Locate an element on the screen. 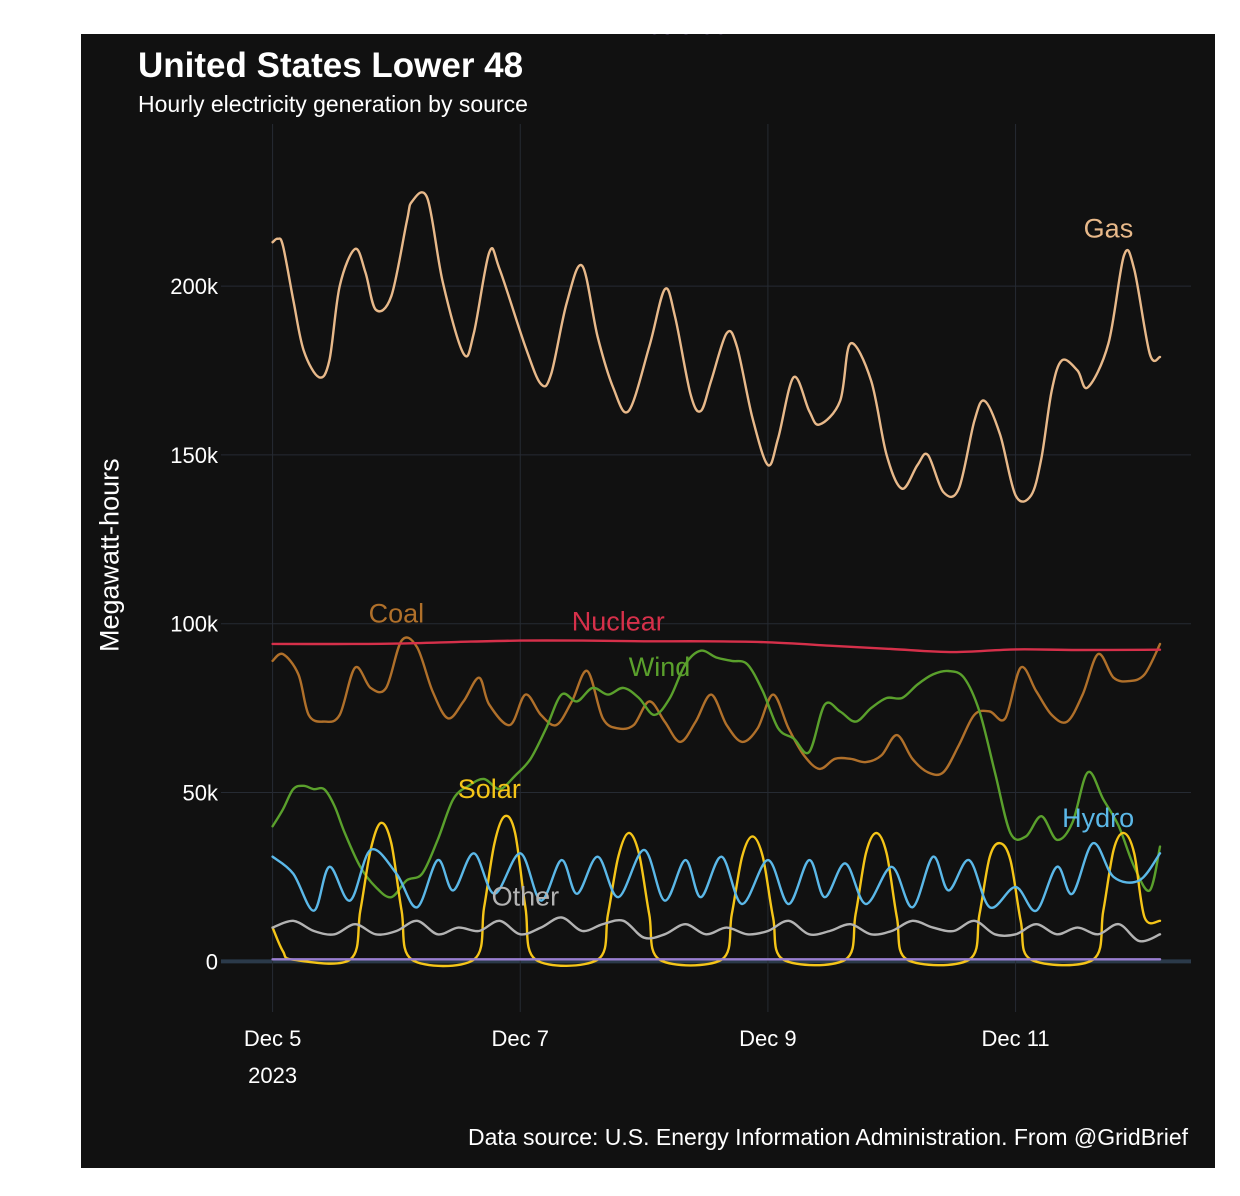  y-tick-label: 150k is located at coordinates (194, 455).